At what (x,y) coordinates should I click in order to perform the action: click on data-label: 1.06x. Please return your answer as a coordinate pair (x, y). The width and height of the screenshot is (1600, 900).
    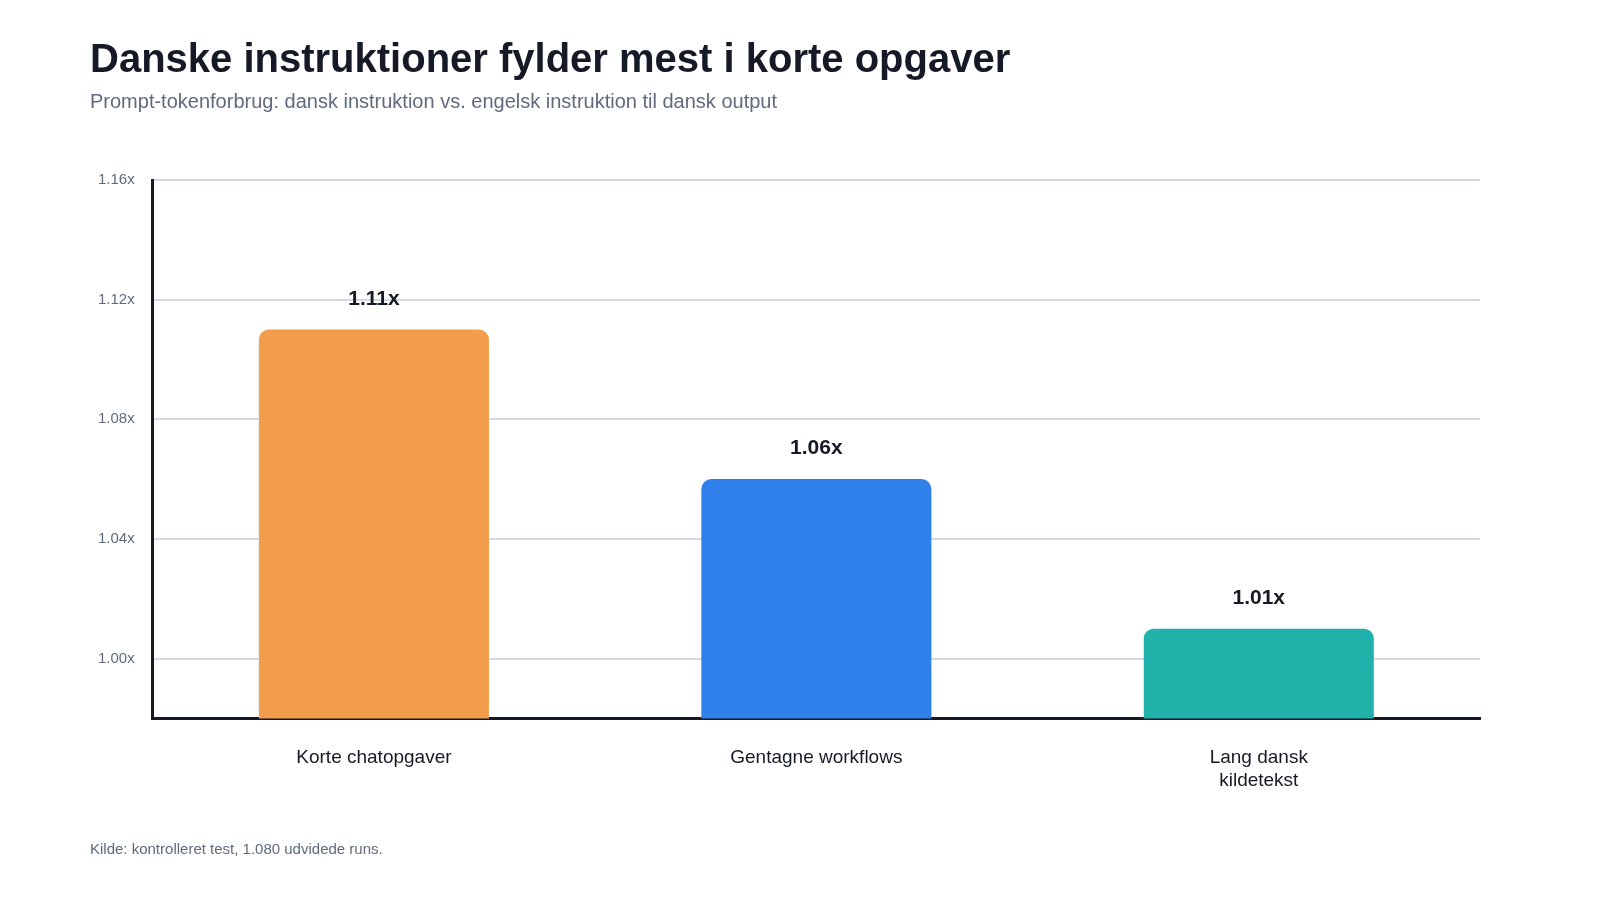
    Looking at the image, I should click on (816, 447).